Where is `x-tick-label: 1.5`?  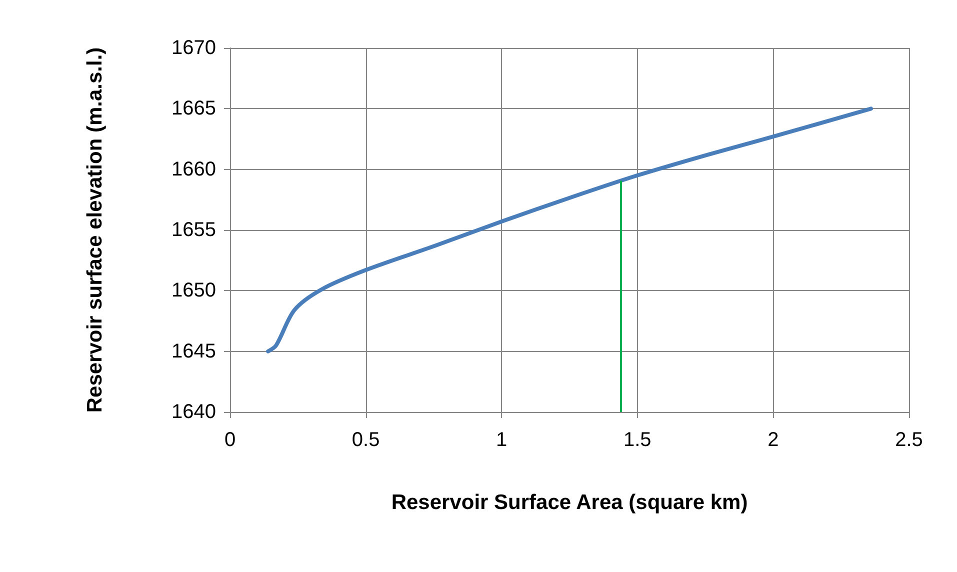 x-tick-label: 1.5 is located at coordinates (637, 440).